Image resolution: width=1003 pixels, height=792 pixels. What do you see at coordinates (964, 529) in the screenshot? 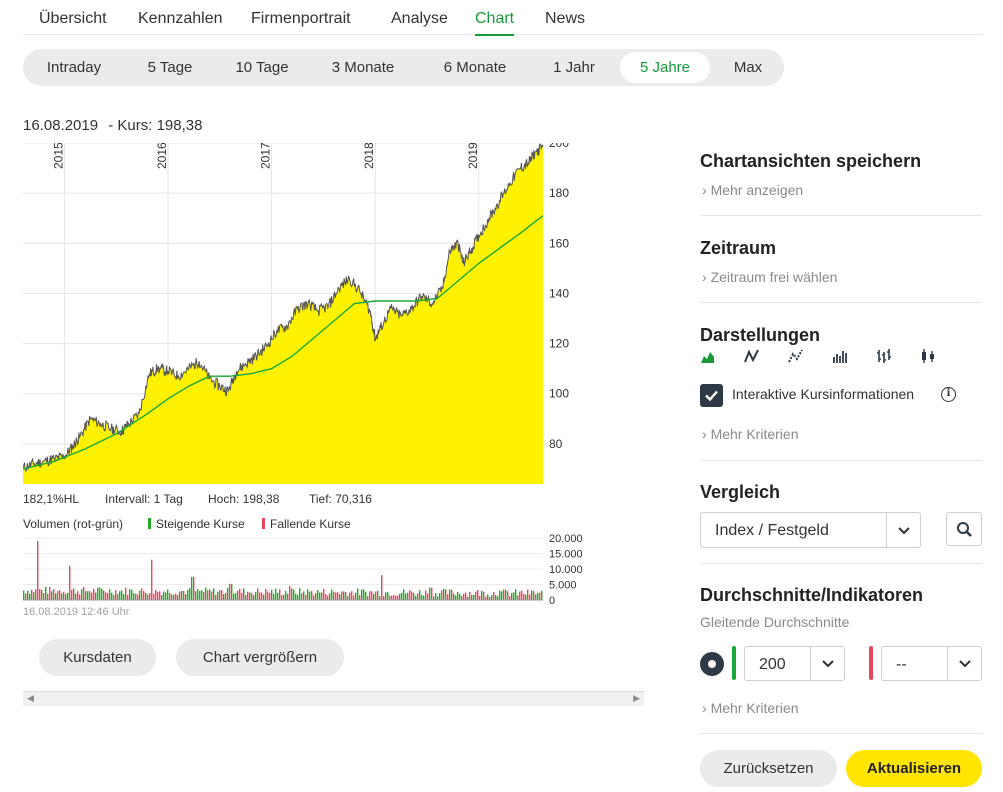
I see `vergleich-search-button` at bounding box center [964, 529].